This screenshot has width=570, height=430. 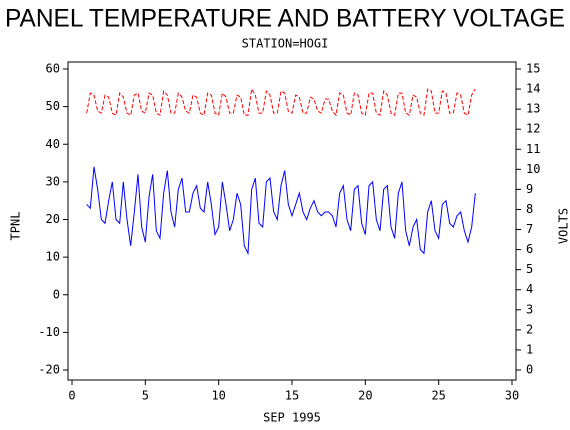 What do you see at coordinates (285, 44) in the screenshot?
I see `chart-subtitle: STATION=HOGI` at bounding box center [285, 44].